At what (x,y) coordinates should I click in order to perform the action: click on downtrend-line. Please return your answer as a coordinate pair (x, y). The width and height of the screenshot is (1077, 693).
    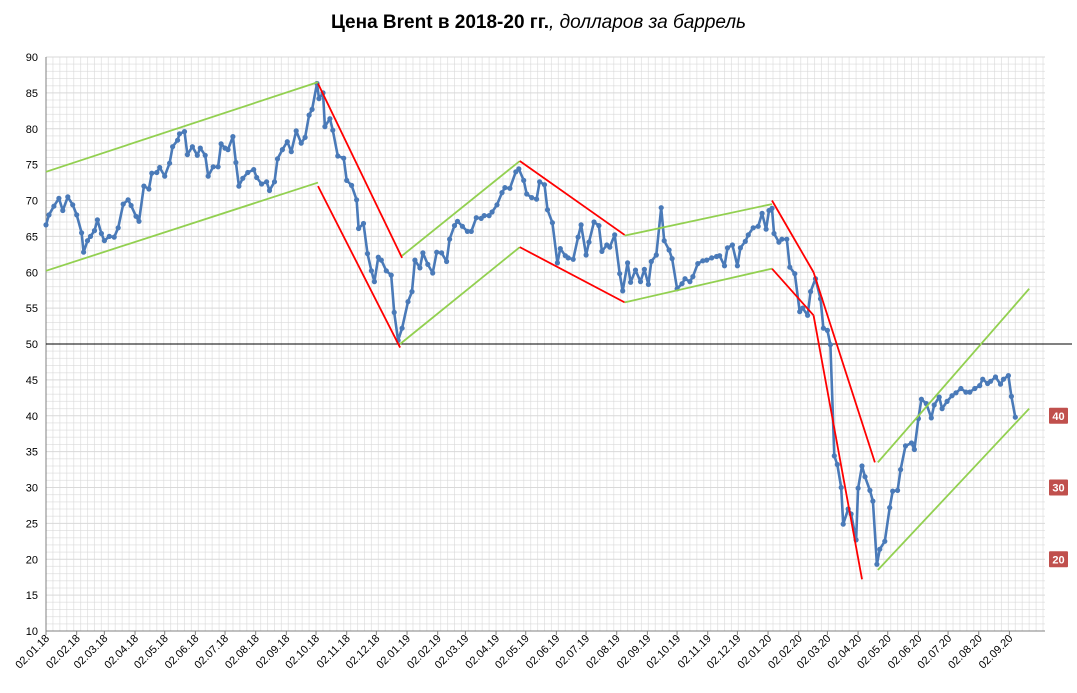
    Looking at the image, I should click on (572, 275).